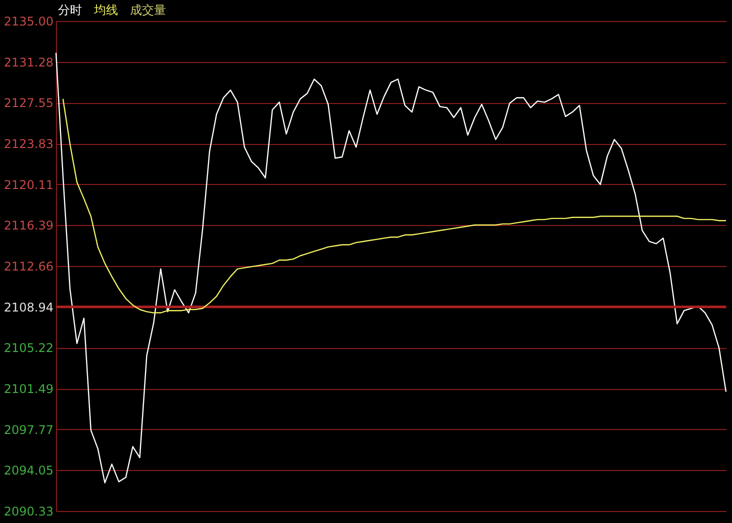 The height and width of the screenshot is (523, 732). I want to click on text: 成交量, so click(148, 10).